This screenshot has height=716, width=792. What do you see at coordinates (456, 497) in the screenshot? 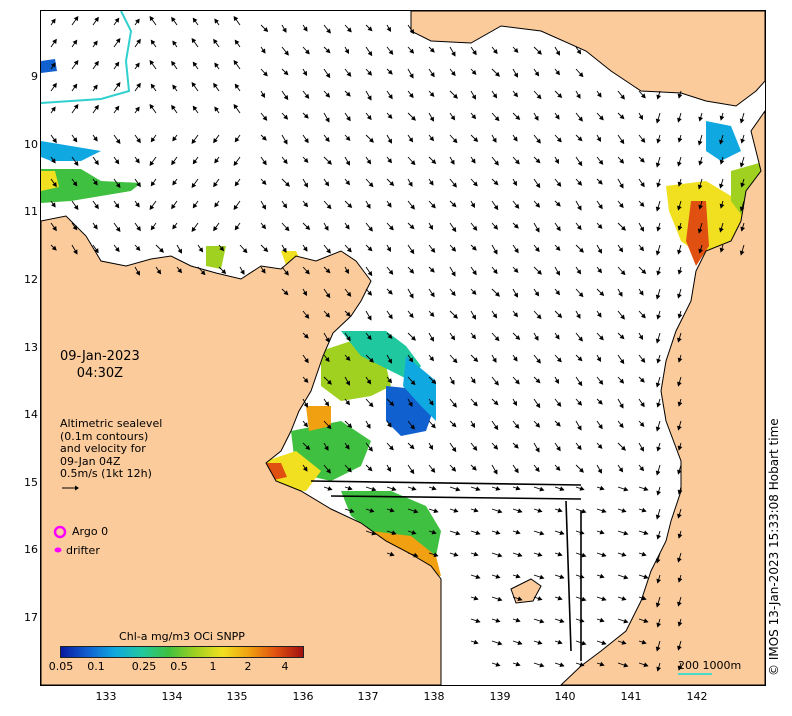
I see `strong-current-vector` at bounding box center [456, 497].